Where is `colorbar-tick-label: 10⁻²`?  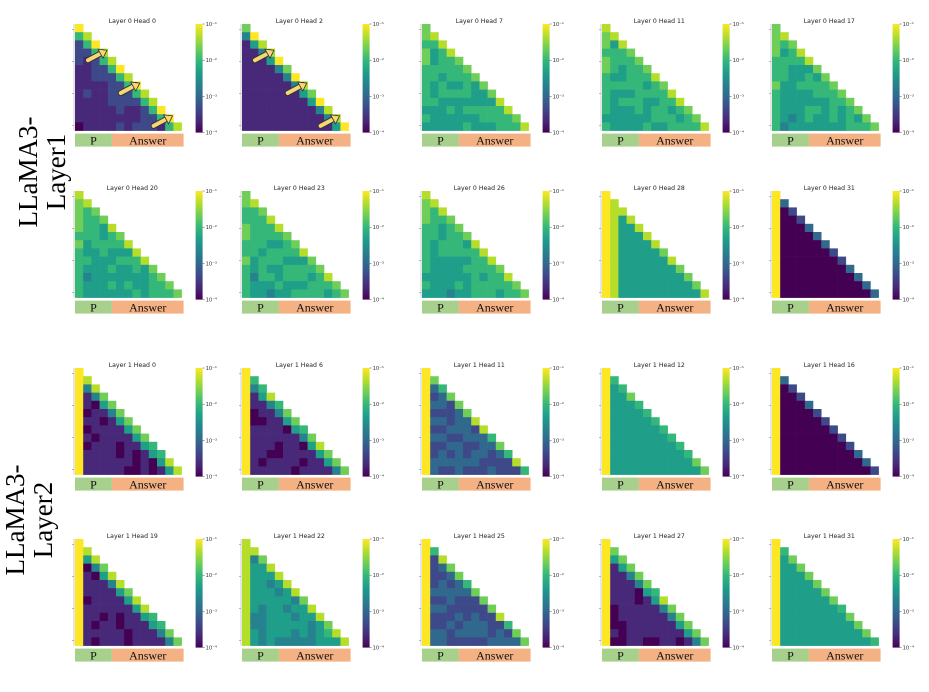
colorbar-tick-label: 10⁻² is located at coordinates (211, 228).